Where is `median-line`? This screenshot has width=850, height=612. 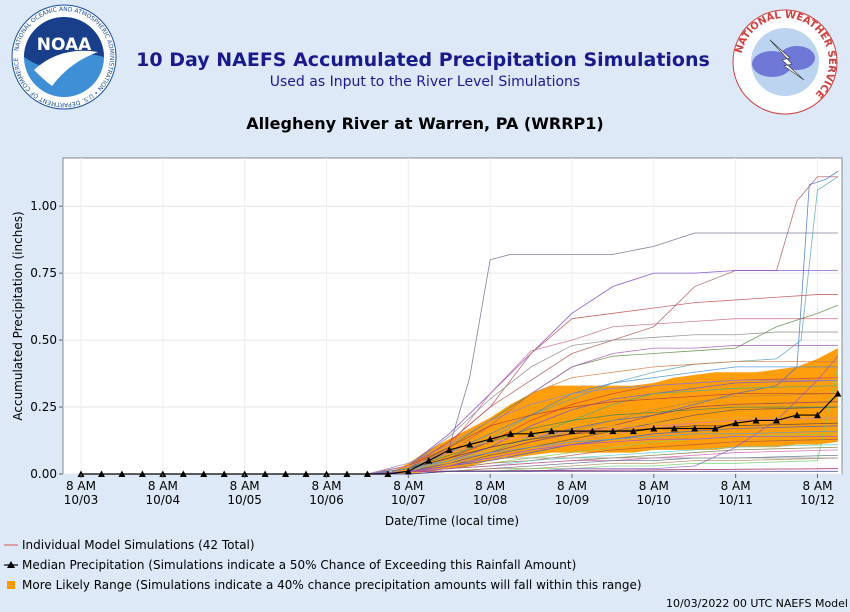
median-line is located at coordinates (459, 433).